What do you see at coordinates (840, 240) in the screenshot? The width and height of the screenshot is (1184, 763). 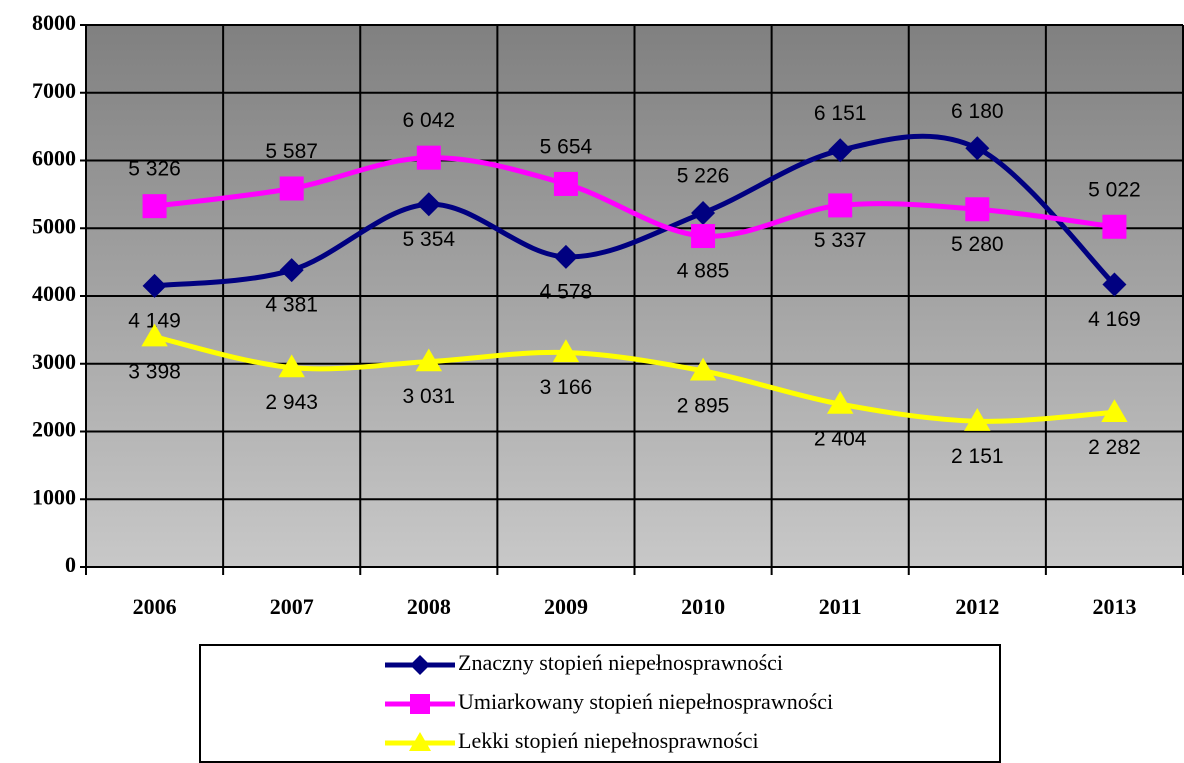 I see `data-label: 5 337` at bounding box center [840, 240].